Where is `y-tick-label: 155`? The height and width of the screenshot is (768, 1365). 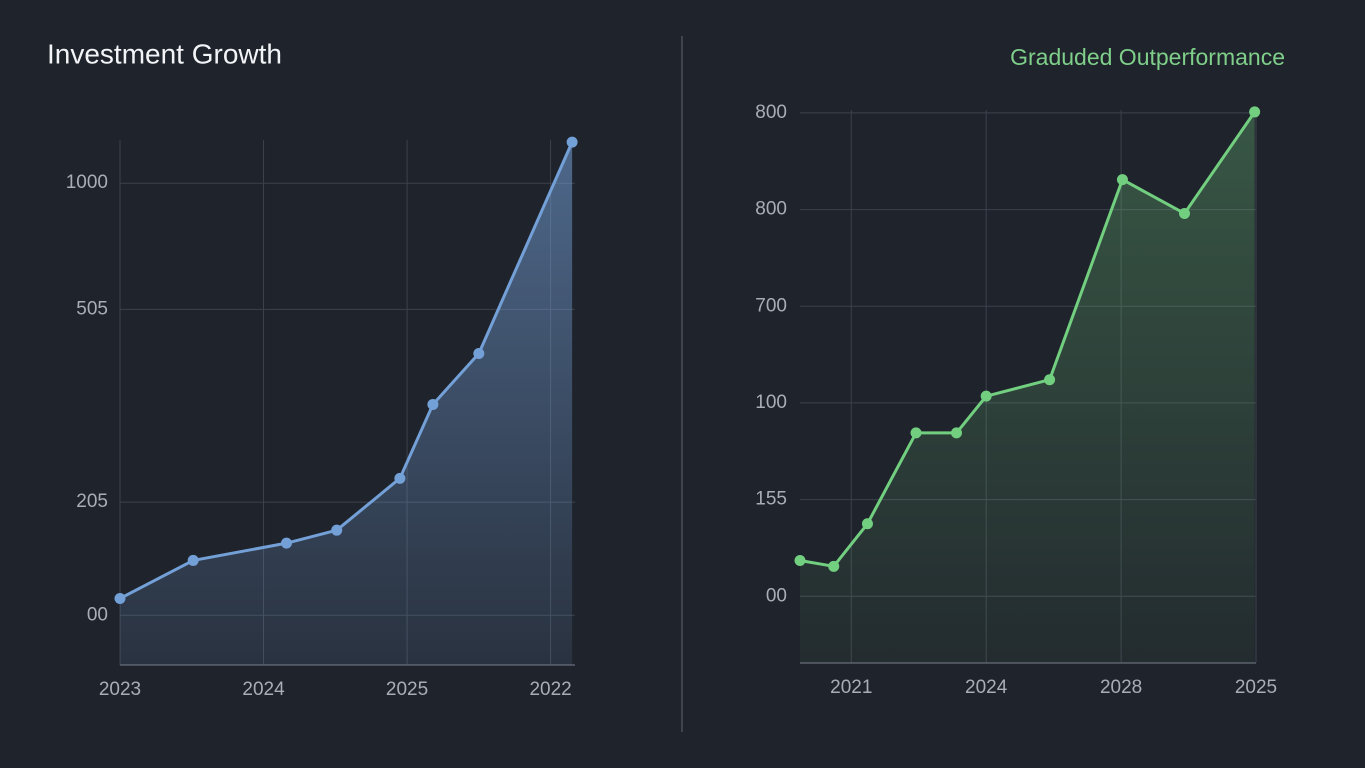
y-tick-label: 155 is located at coordinates (771, 499).